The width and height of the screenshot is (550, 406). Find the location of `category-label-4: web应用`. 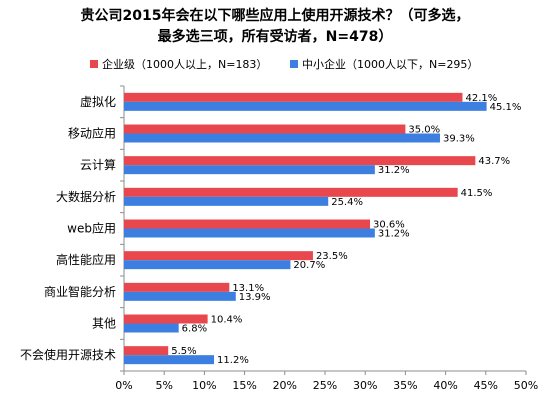

category-label-4: web应用 is located at coordinates (91, 228).